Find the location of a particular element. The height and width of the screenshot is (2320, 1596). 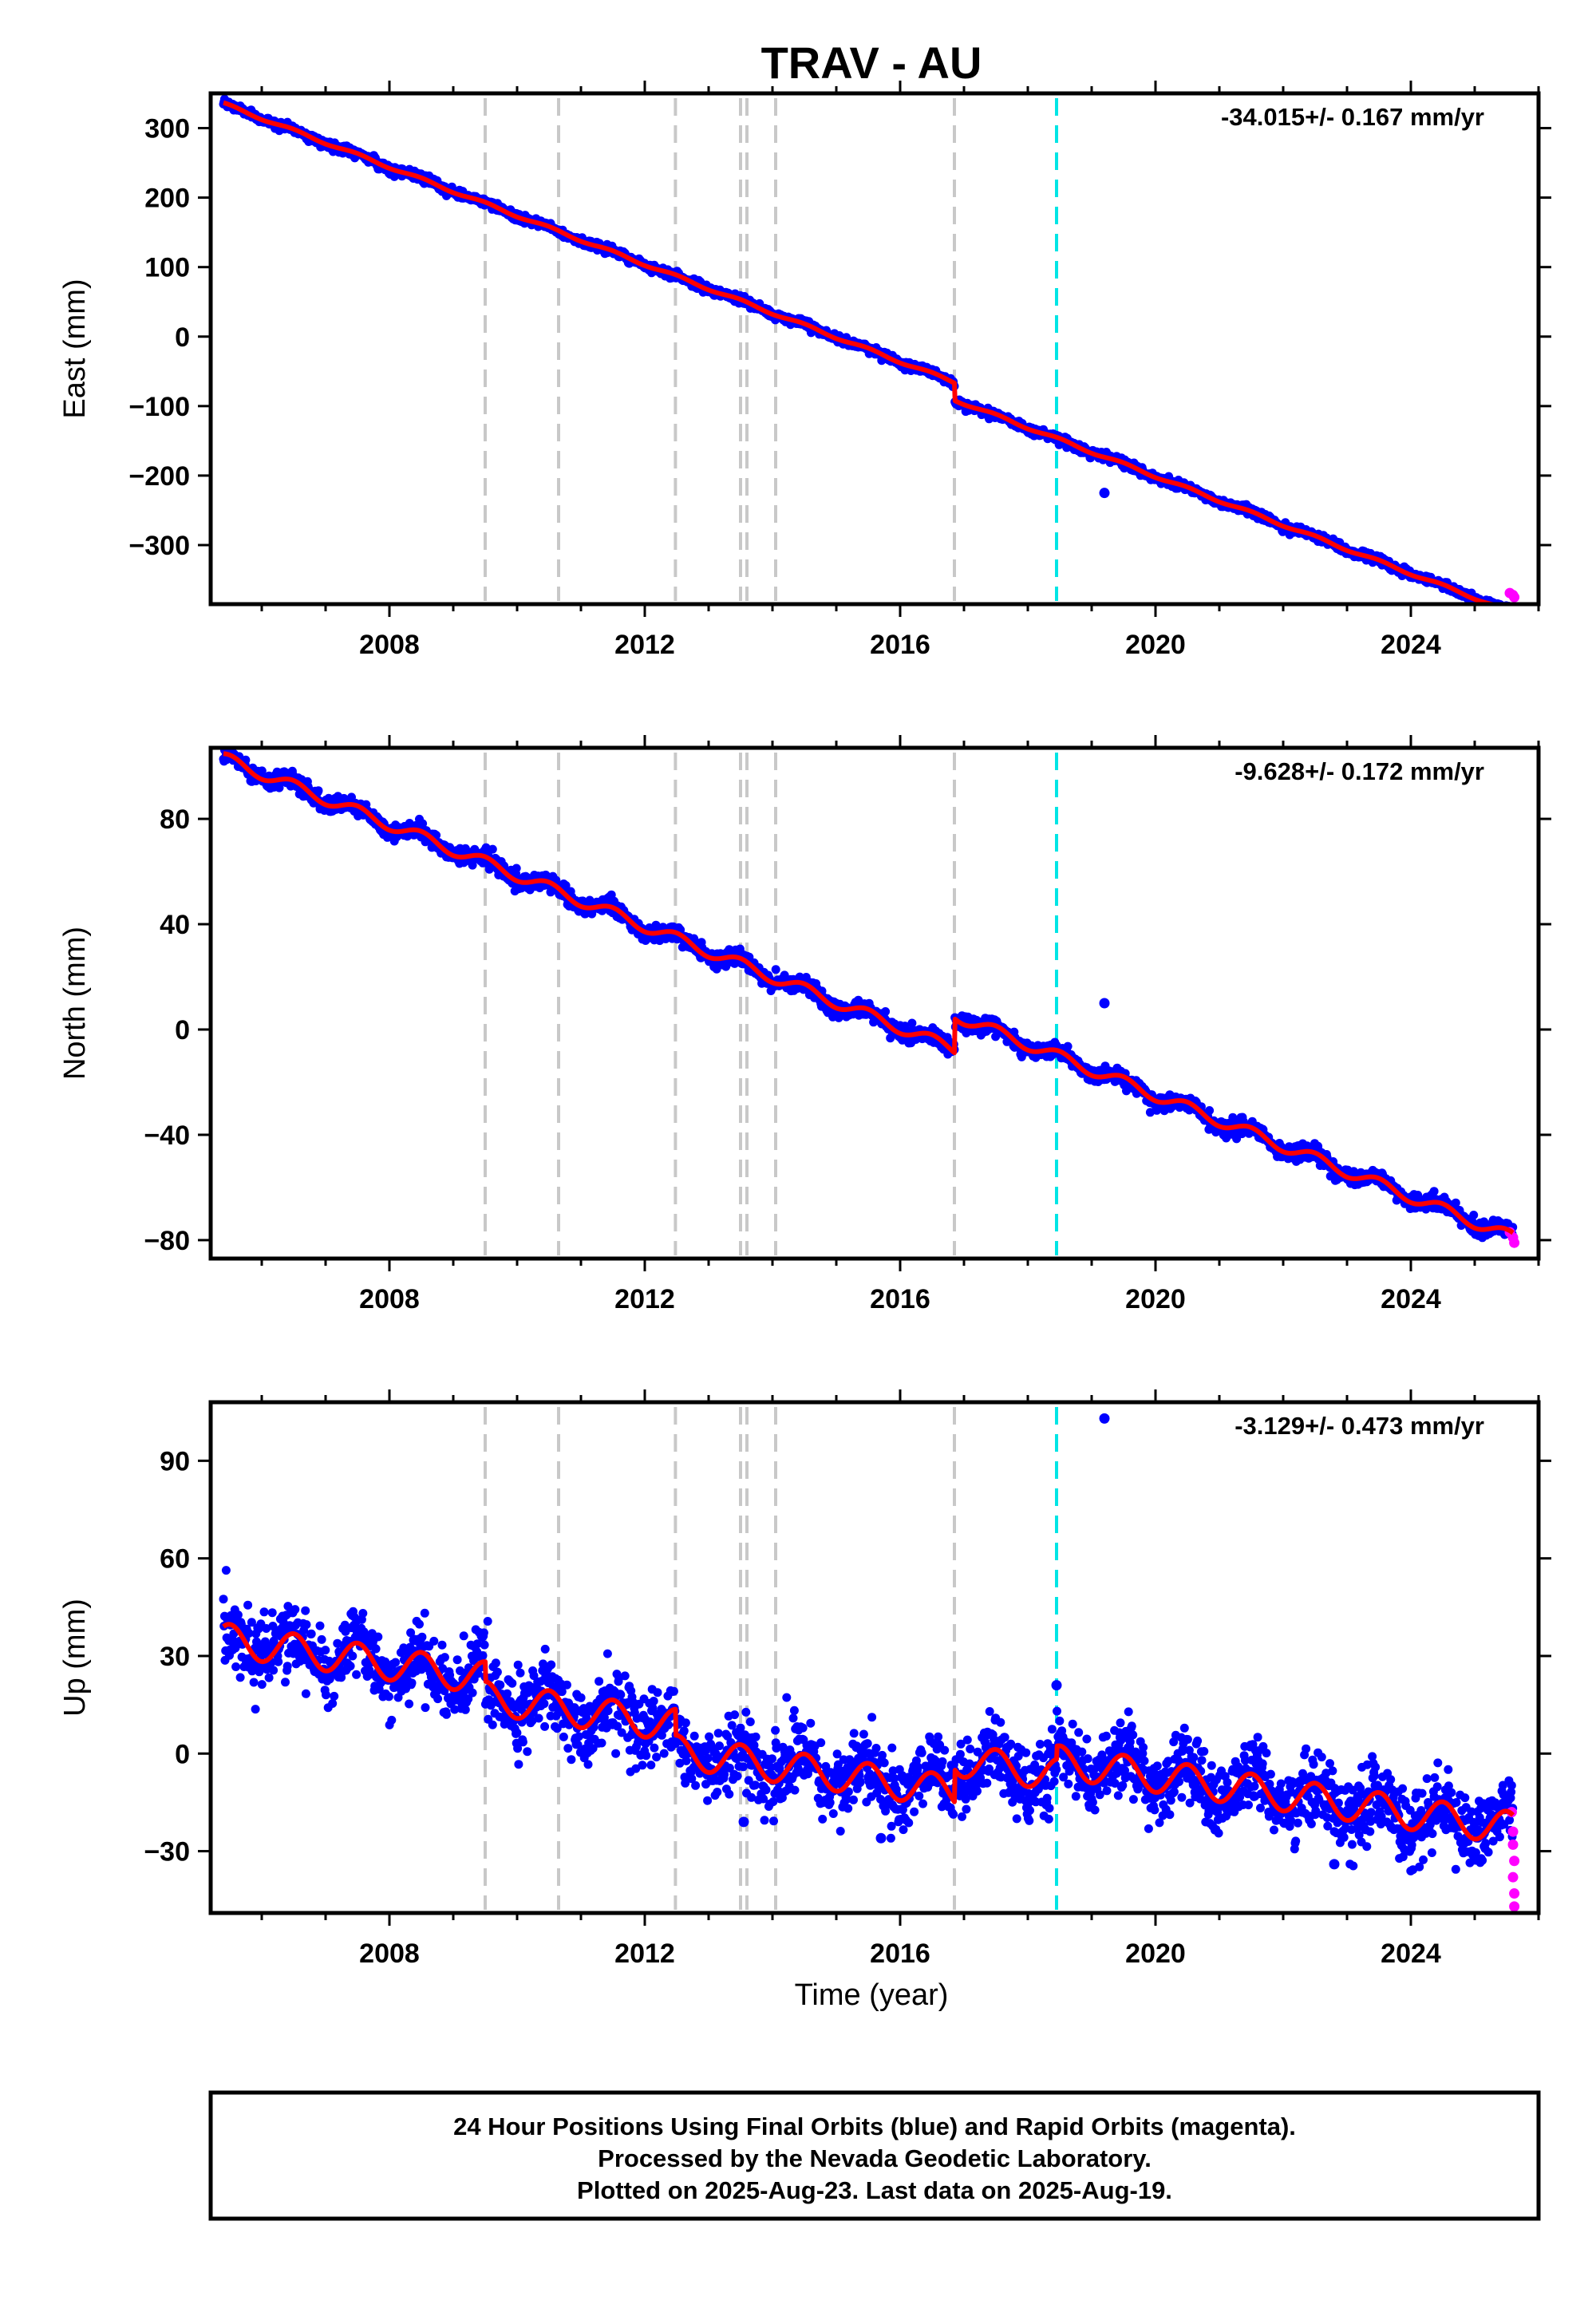

y-tick-label: 200 is located at coordinates (167, 199).